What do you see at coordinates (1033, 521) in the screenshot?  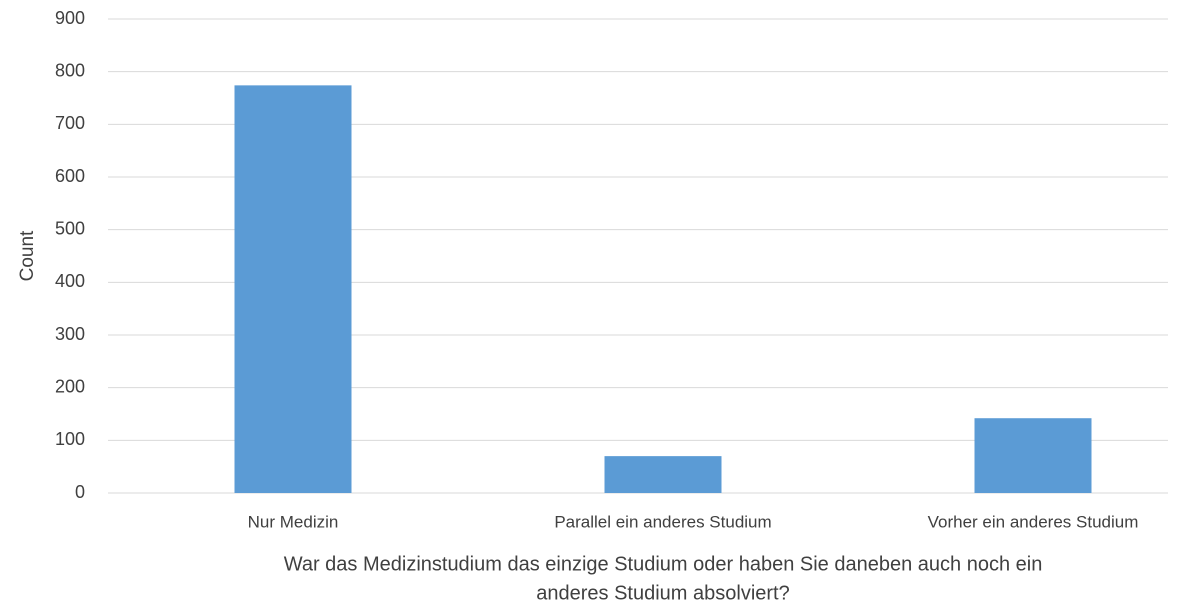 I see `x-tick-label: Vorher ein anderes Studium` at bounding box center [1033, 521].